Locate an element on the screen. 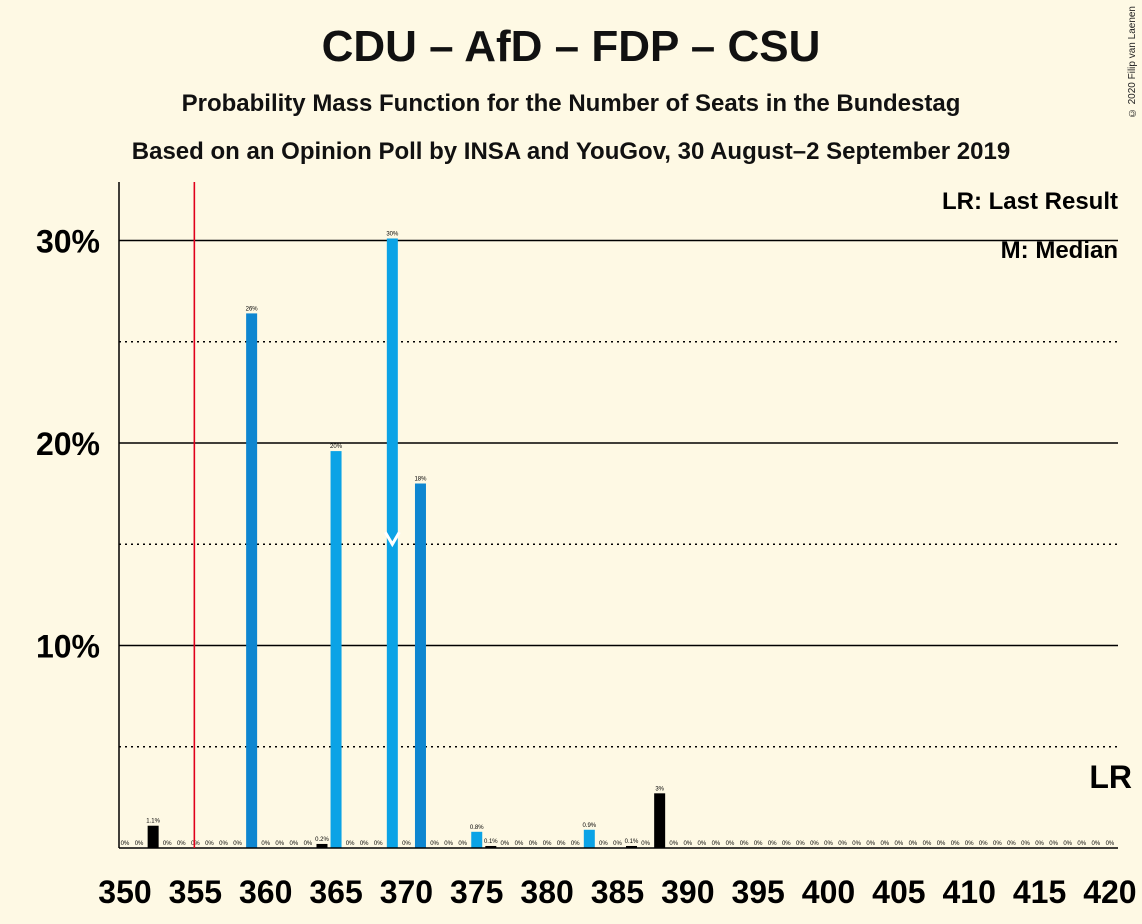 The width and height of the screenshot is (1142, 924). bar-label-381: 0% is located at coordinates (561, 844).